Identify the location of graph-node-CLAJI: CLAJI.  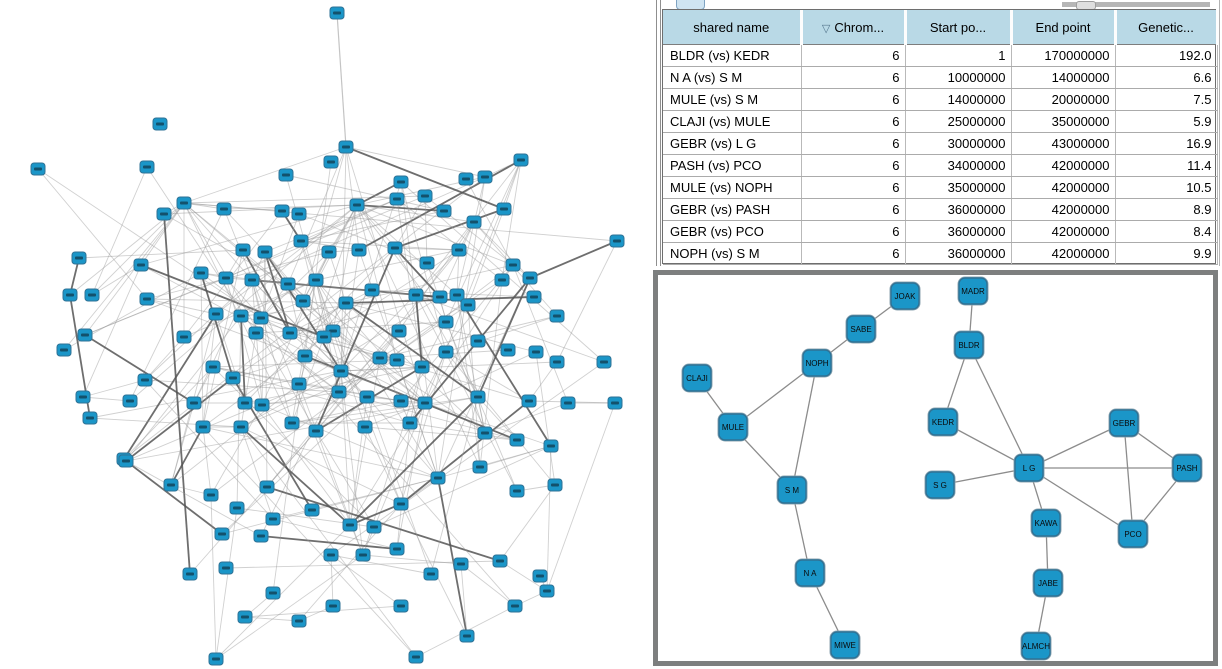
(697, 378).